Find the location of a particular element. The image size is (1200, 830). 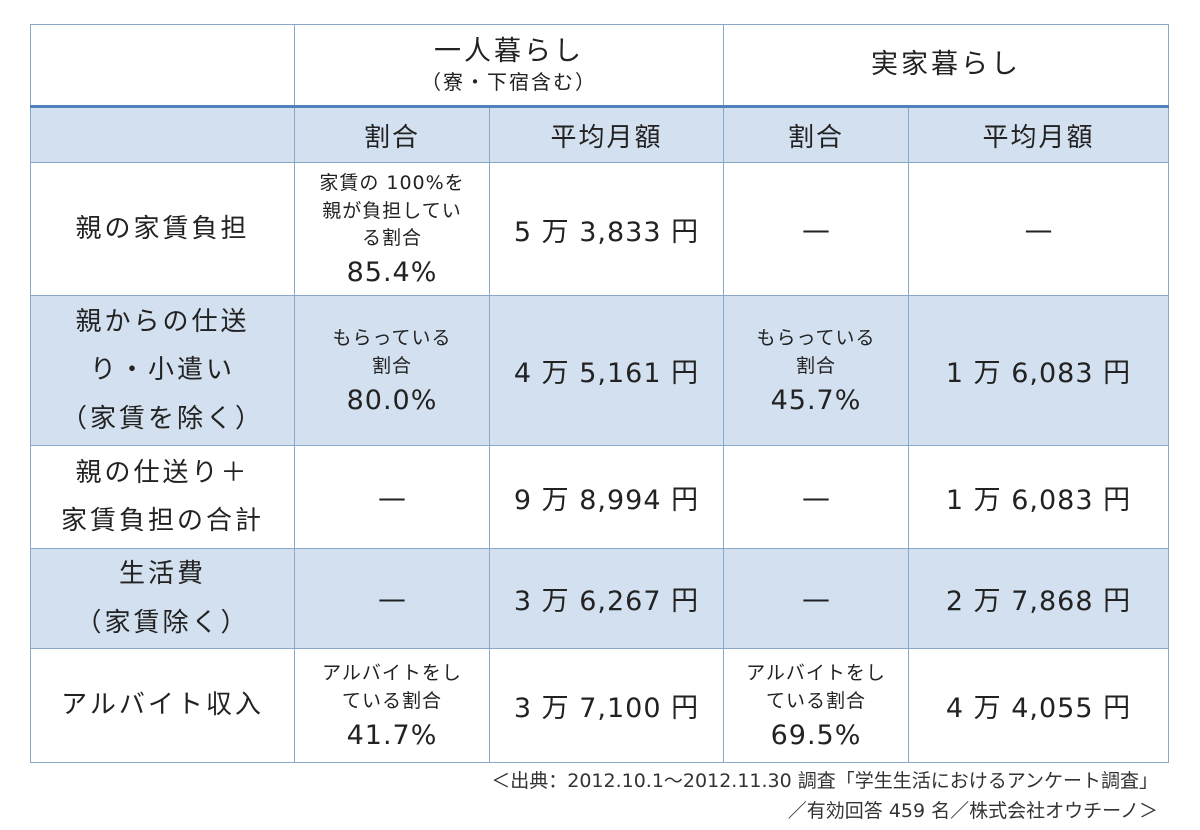

subheader-corner-cell is located at coordinates (162, 134).